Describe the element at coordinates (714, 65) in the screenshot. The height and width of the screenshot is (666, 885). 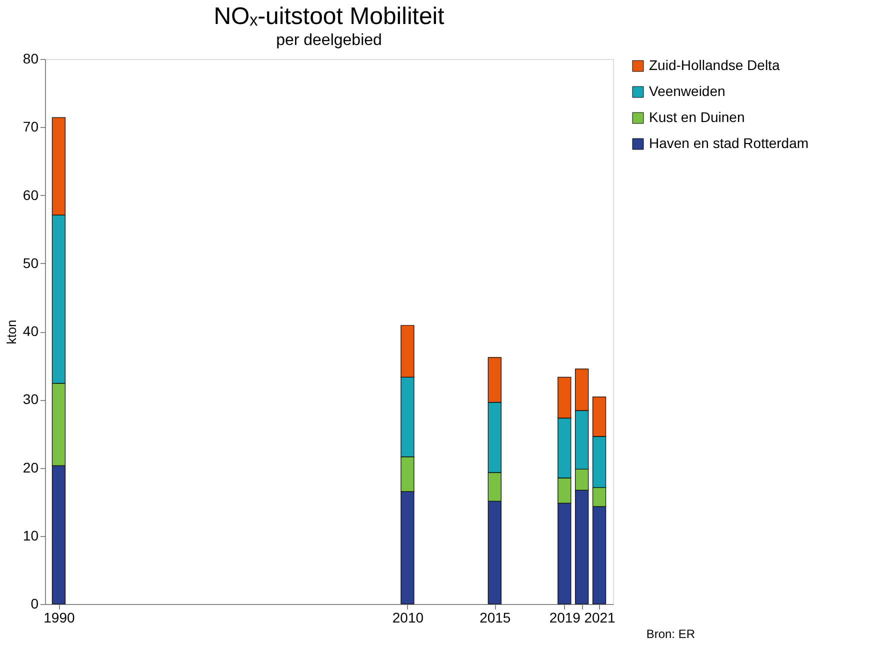
I see `legend-label: Zuid-Hollandse Delta` at that location.